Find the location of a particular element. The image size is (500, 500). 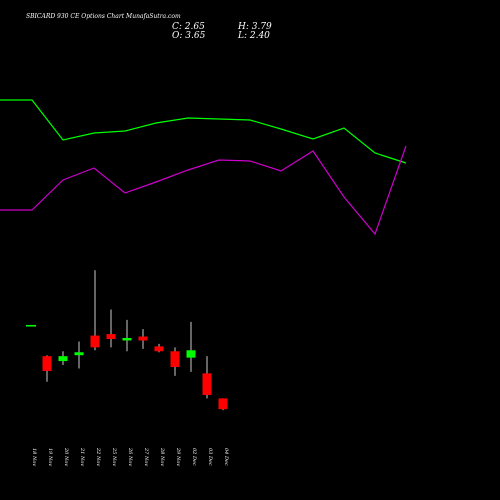

x-tick-label: 27 Nov is located at coordinates (146, 456).